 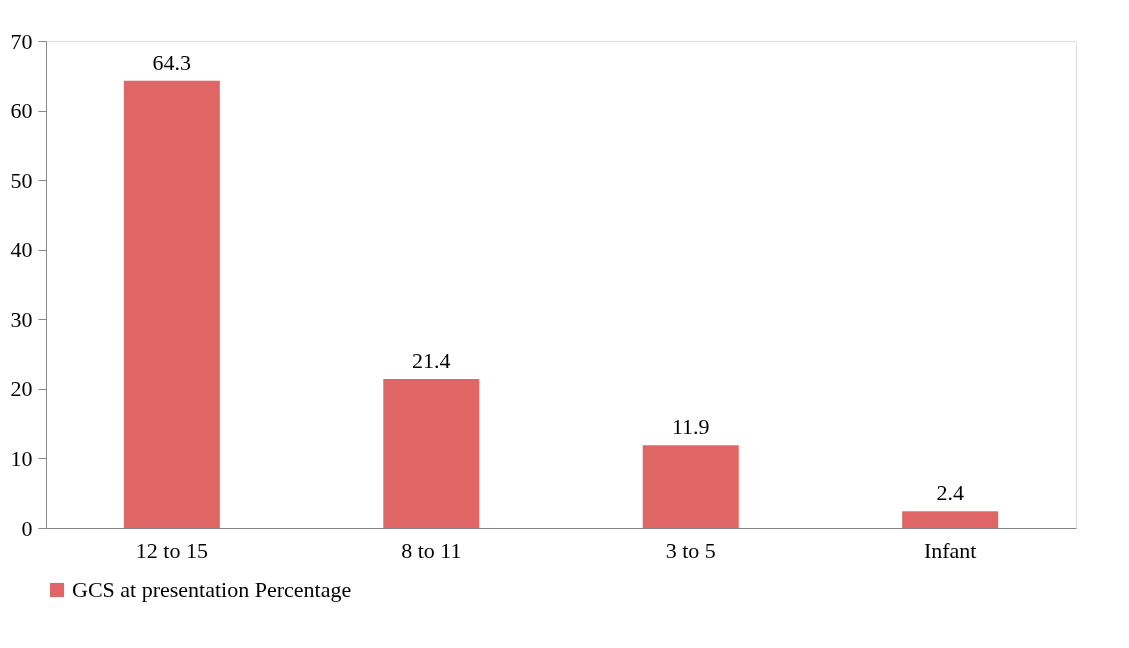 I want to click on x-tick-label: Infant, so click(x=950, y=550).